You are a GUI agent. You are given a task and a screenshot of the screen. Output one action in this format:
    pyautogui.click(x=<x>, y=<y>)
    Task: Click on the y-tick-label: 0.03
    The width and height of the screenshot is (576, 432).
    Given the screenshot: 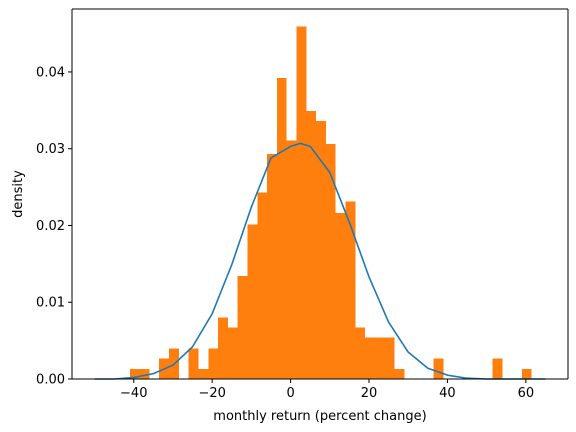 What is the action you would take?
    pyautogui.click(x=50, y=149)
    